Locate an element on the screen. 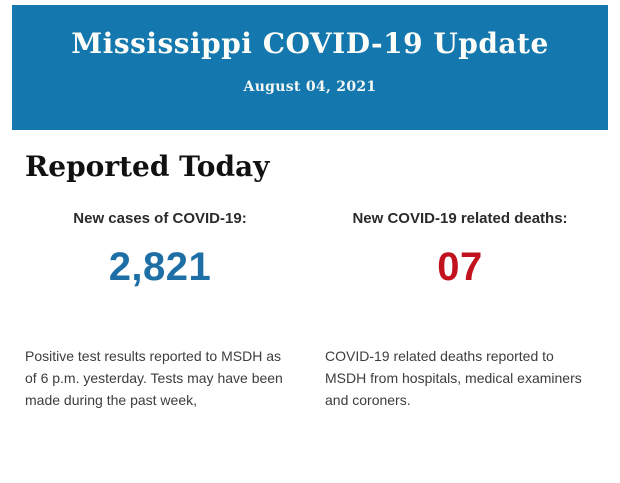 This screenshot has height=483, width=620. new-cases-label: New cases of COVID-19: is located at coordinates (160, 218).